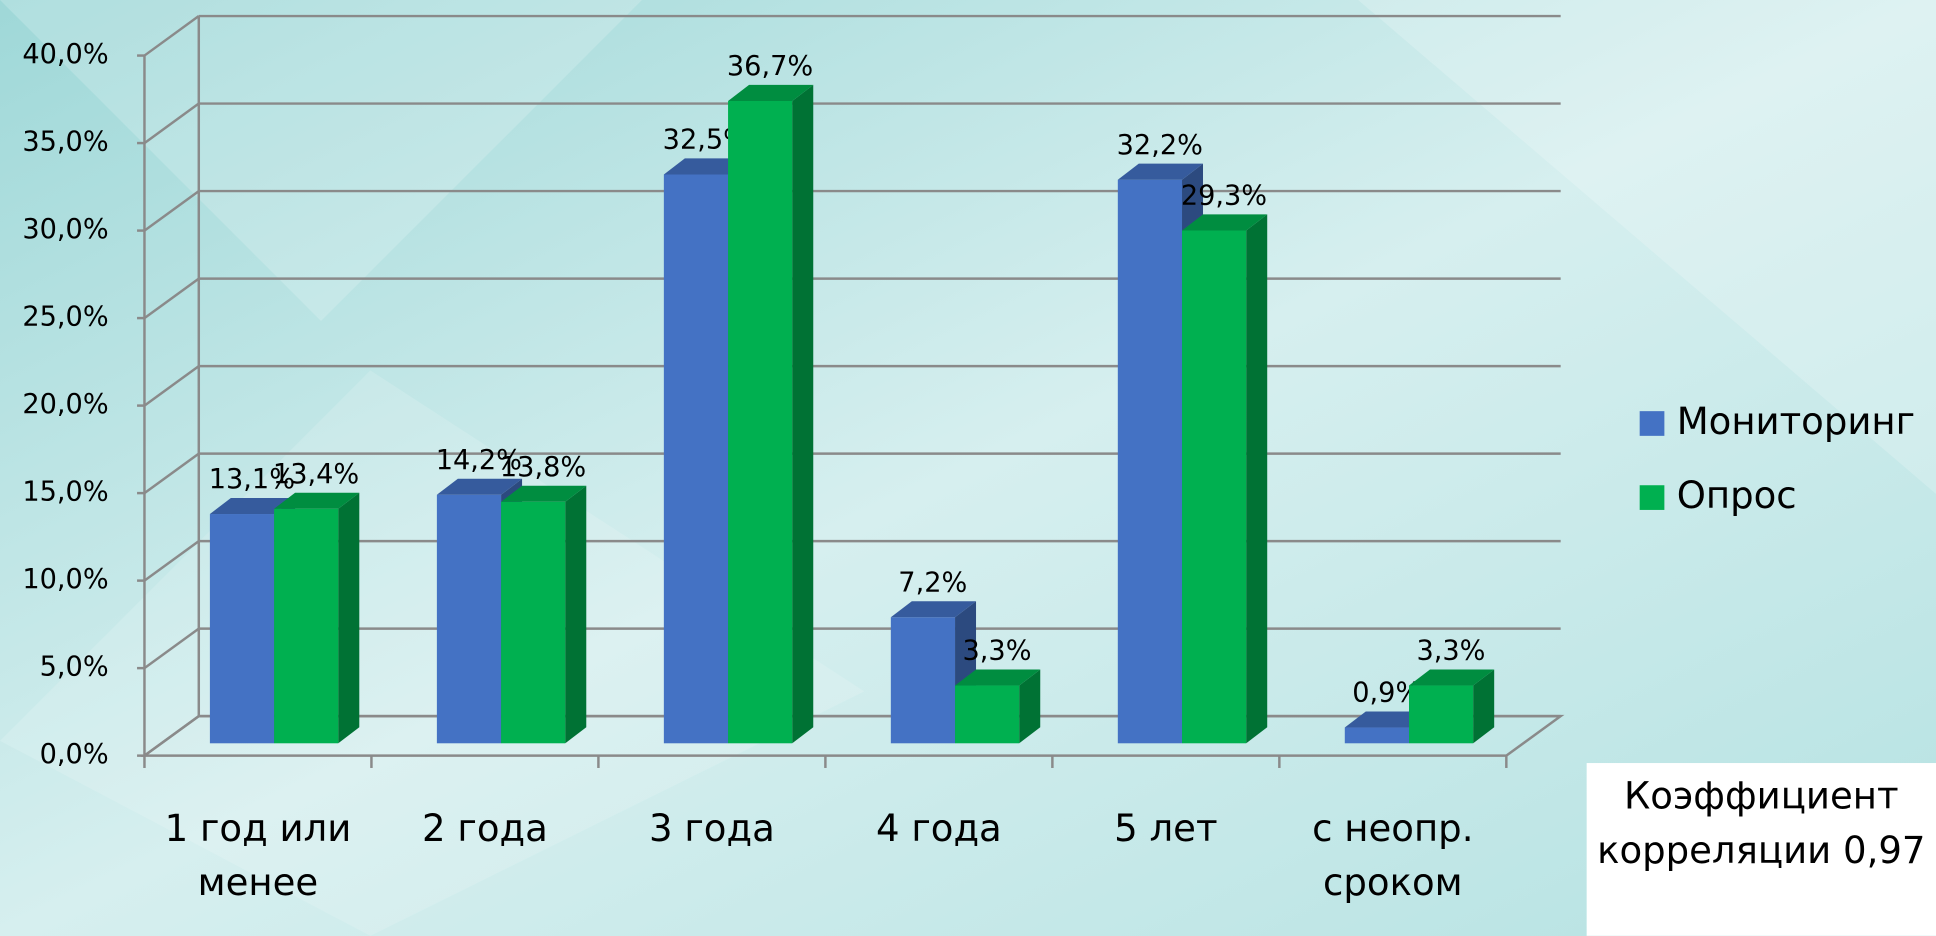  I want to click on annotation-box: Коэффициент корреляции 0,97, so click(1761, 849).